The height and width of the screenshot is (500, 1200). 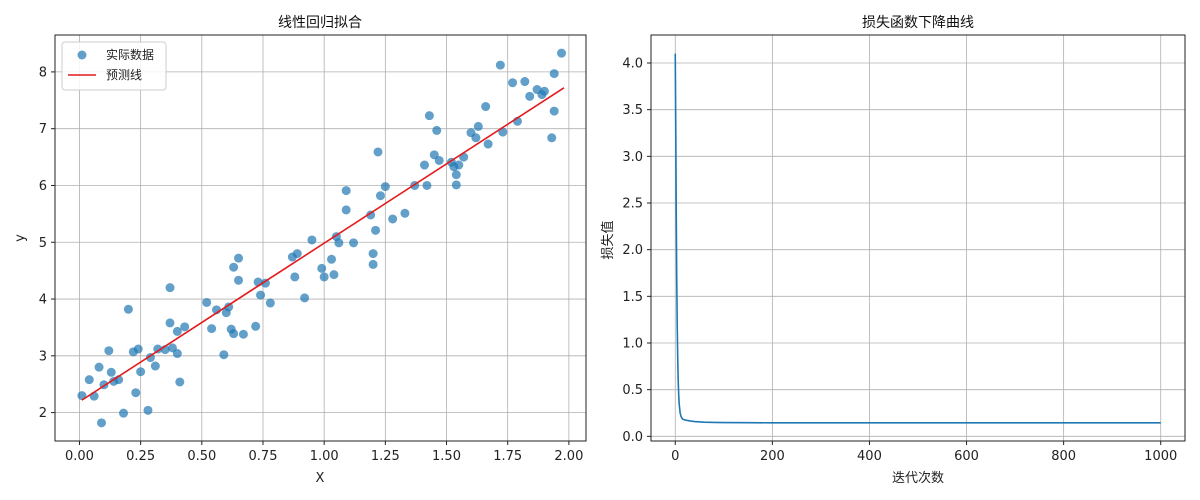 What do you see at coordinates (918, 478) in the screenshot?
I see `loss-x-axis-label: 迭代次数` at bounding box center [918, 478].